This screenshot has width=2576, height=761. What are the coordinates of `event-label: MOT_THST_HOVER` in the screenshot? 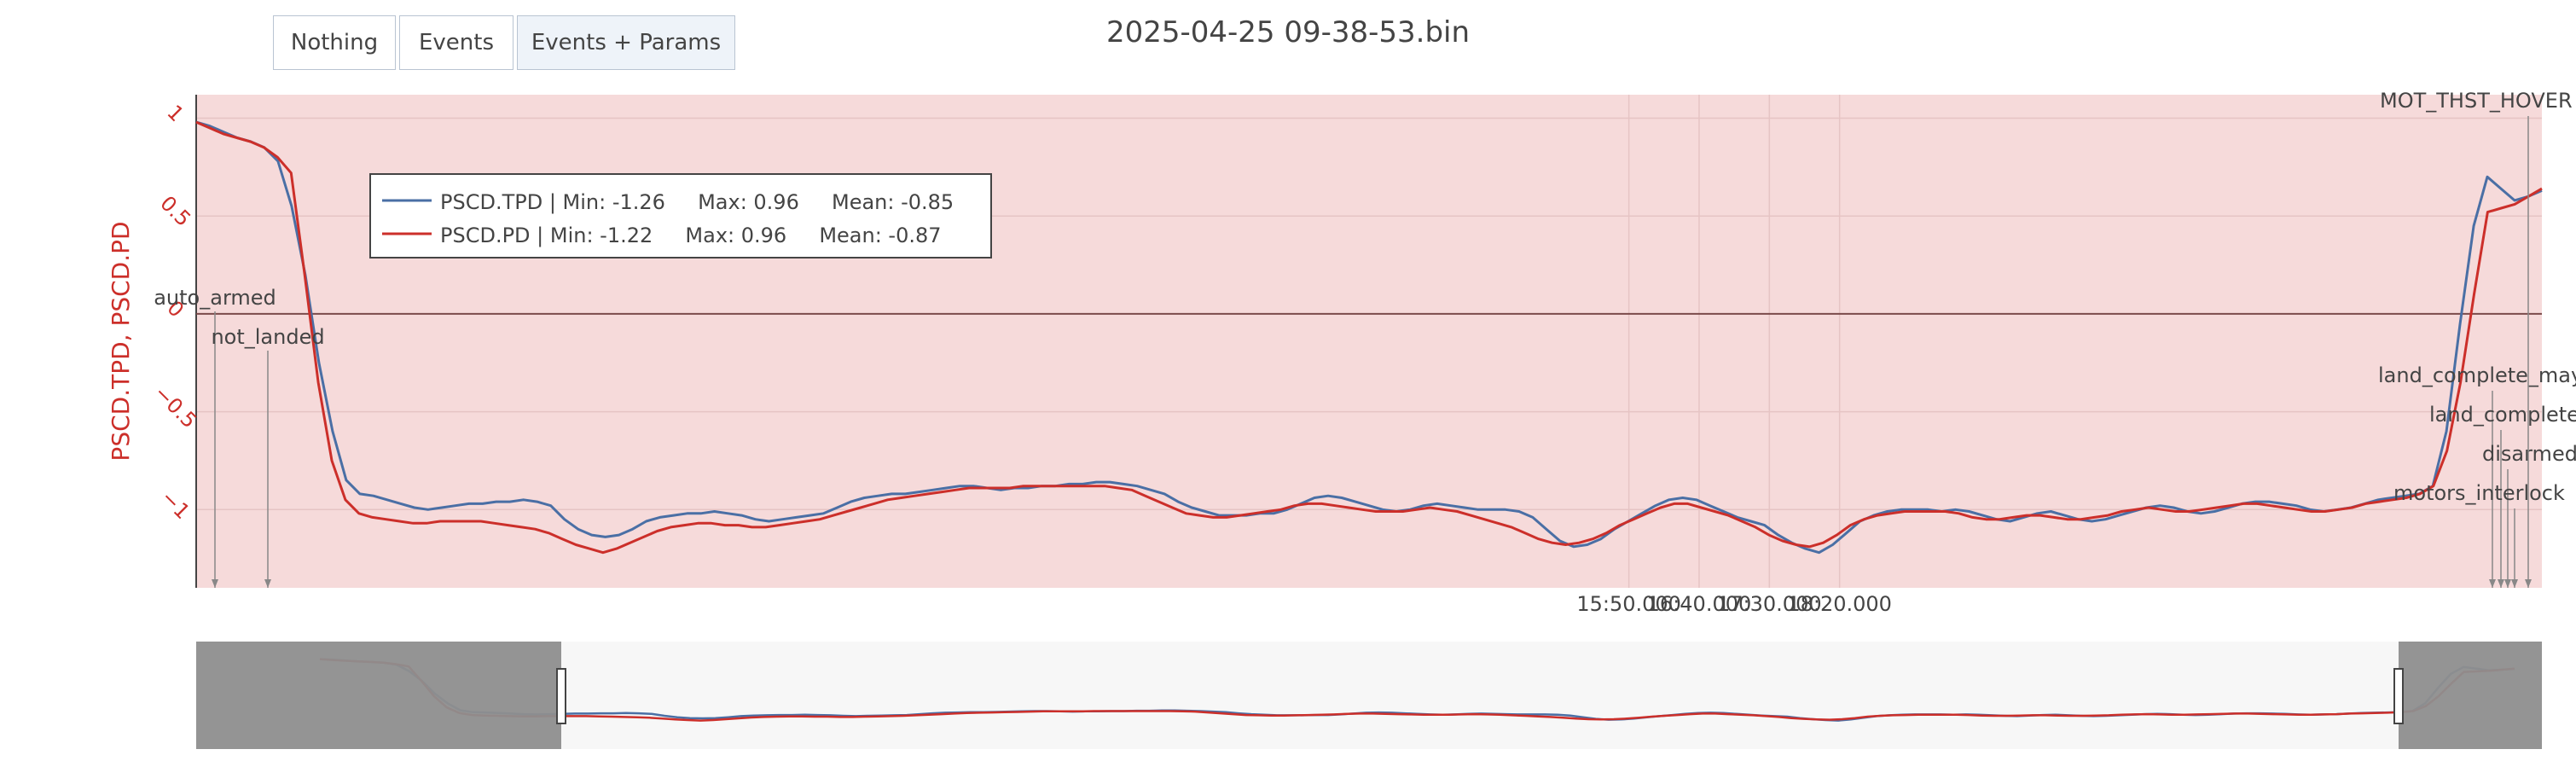 It's located at (2476, 101).